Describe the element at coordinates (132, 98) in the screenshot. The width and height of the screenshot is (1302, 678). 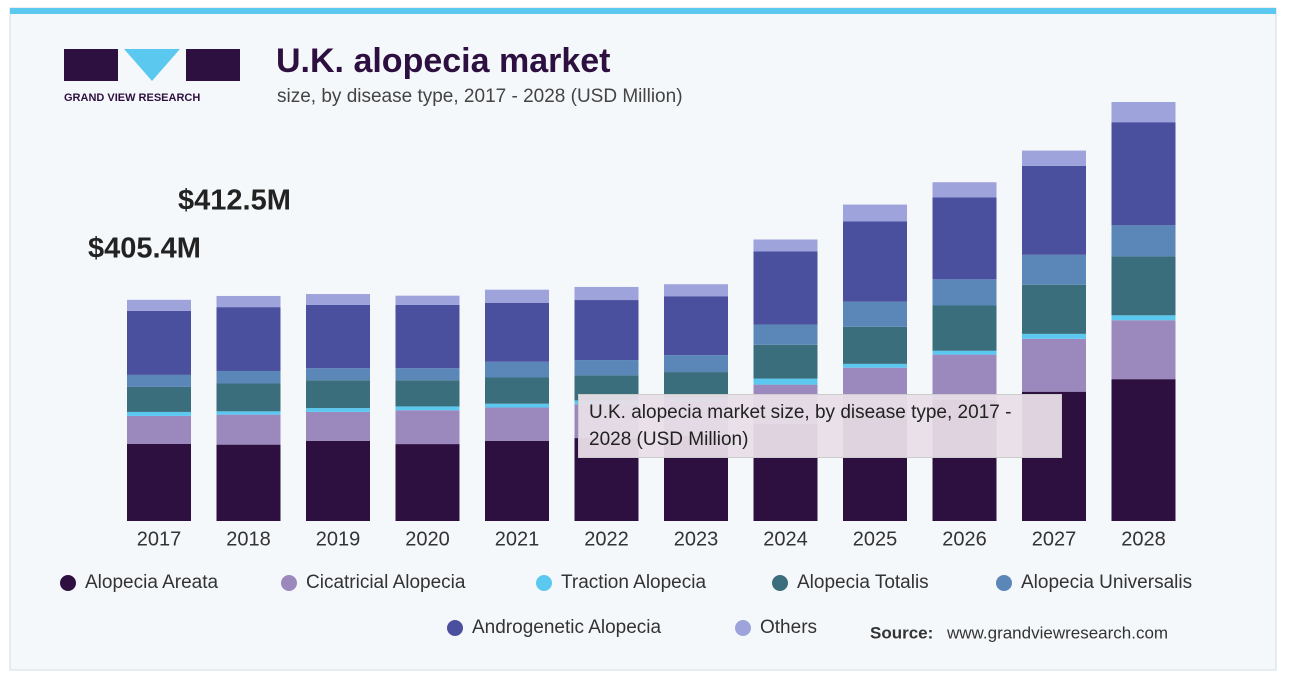
I see `brand: GRAND VIEW RESEARCH` at that location.